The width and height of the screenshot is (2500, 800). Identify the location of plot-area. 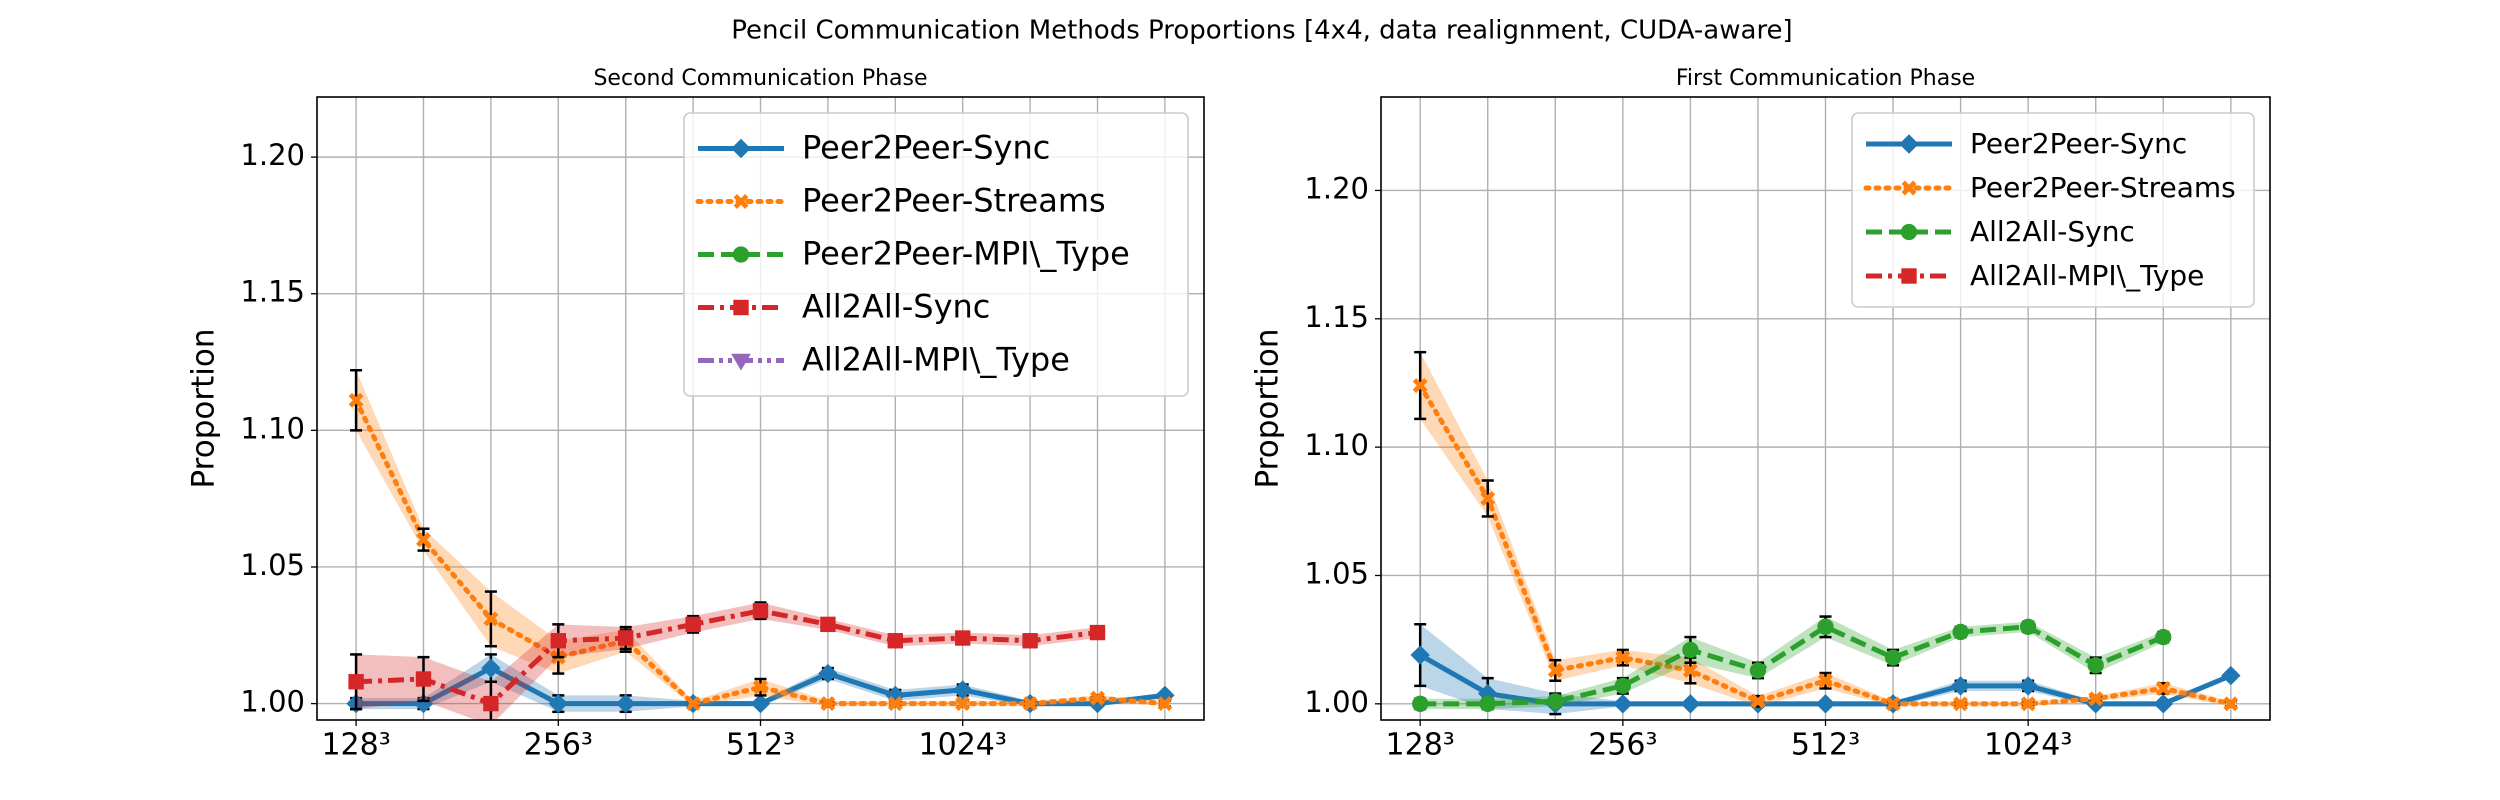
(760, 544).